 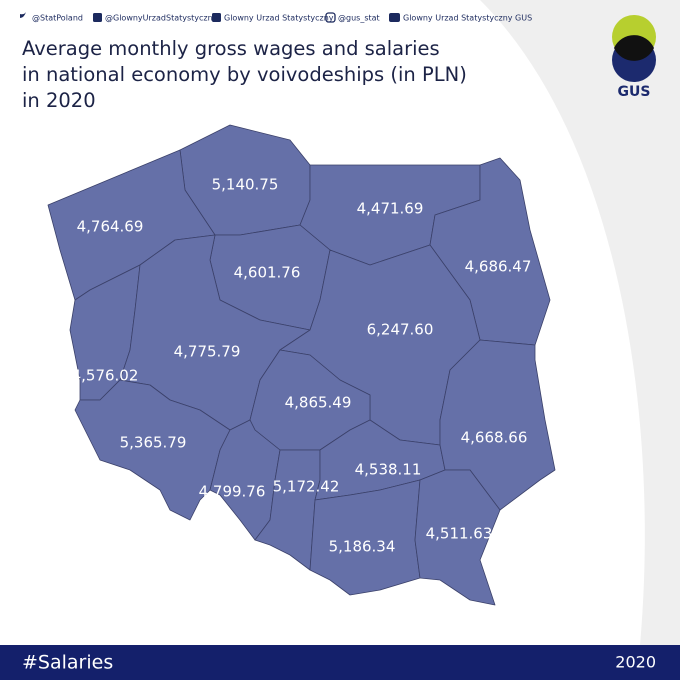 What do you see at coordinates (59, 100) in the screenshot?
I see `title-line: in 2020` at bounding box center [59, 100].